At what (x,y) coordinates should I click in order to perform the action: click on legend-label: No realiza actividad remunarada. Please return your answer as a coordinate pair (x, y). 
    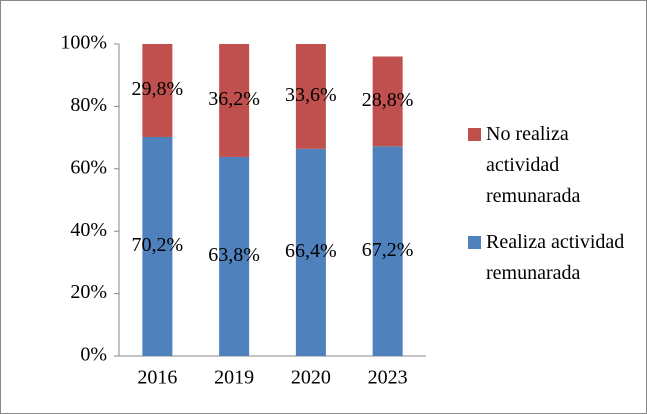
    Looking at the image, I should click on (533, 165).